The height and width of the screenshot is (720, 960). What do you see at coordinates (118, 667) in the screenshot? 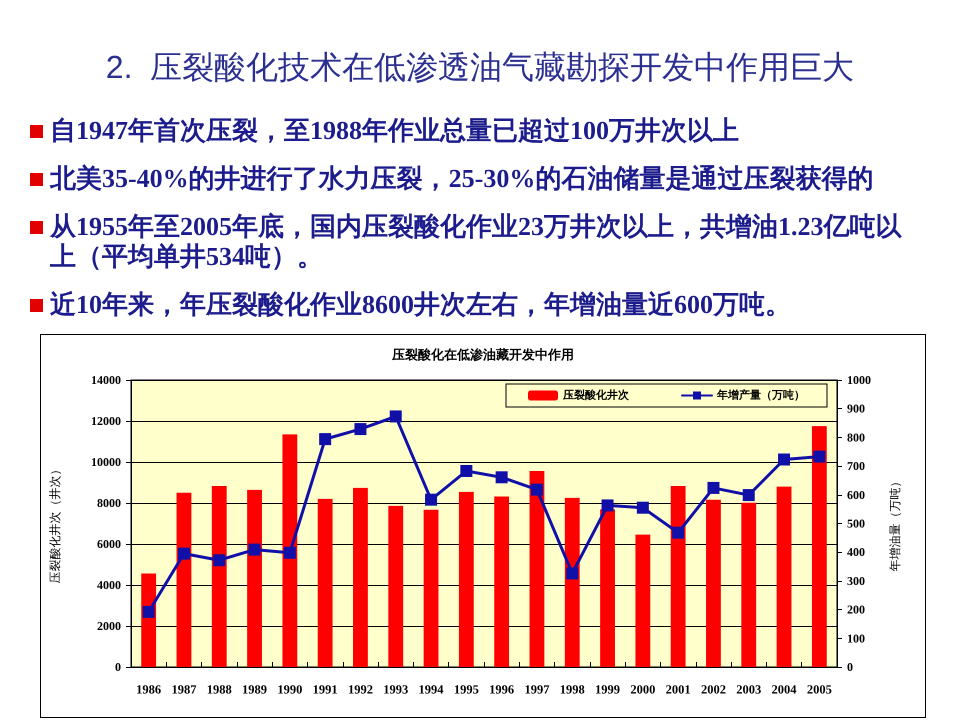
I see `y-tick-label: 0` at bounding box center [118, 667].